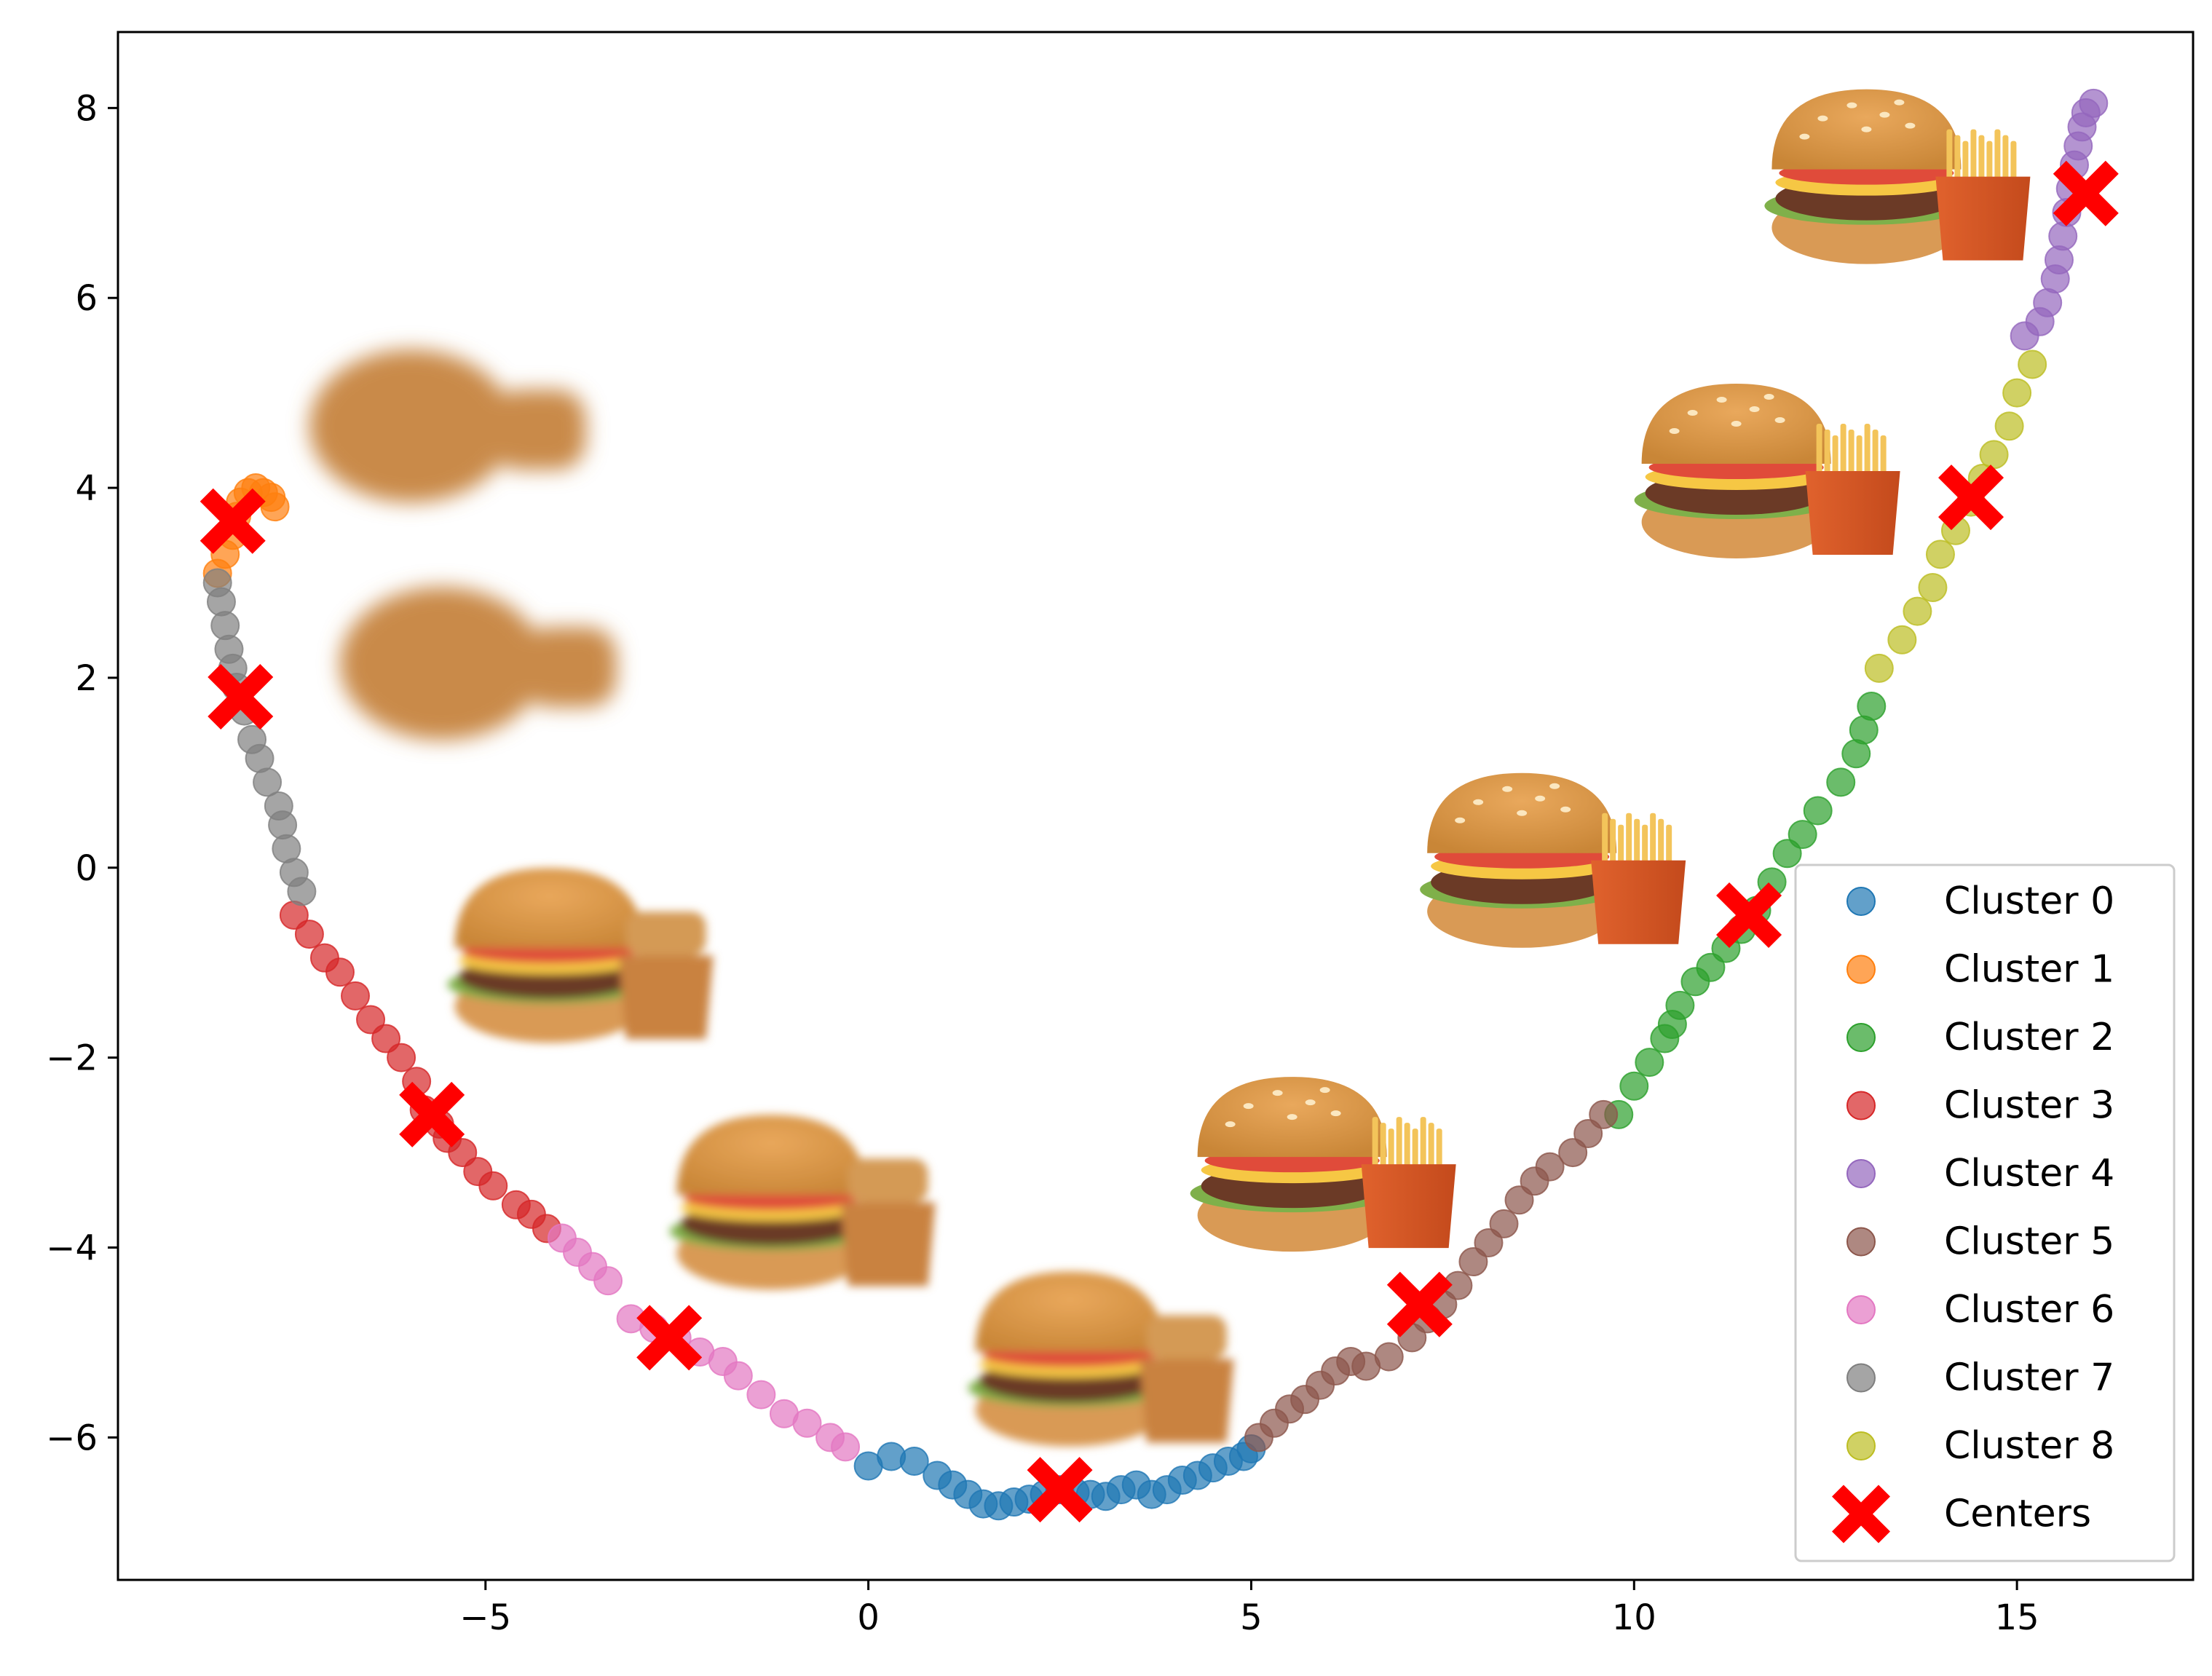 This screenshot has height=1676, width=2212. I want to click on y-axis-ticks: −6 −4 −2 0 2 4 6 8, so click(82, 773).